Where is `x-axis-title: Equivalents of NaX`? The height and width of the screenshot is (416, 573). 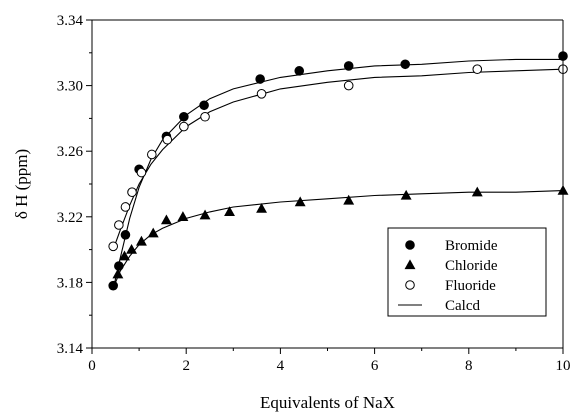
x-axis-title: Equivalents of NaX is located at coordinates (327, 402).